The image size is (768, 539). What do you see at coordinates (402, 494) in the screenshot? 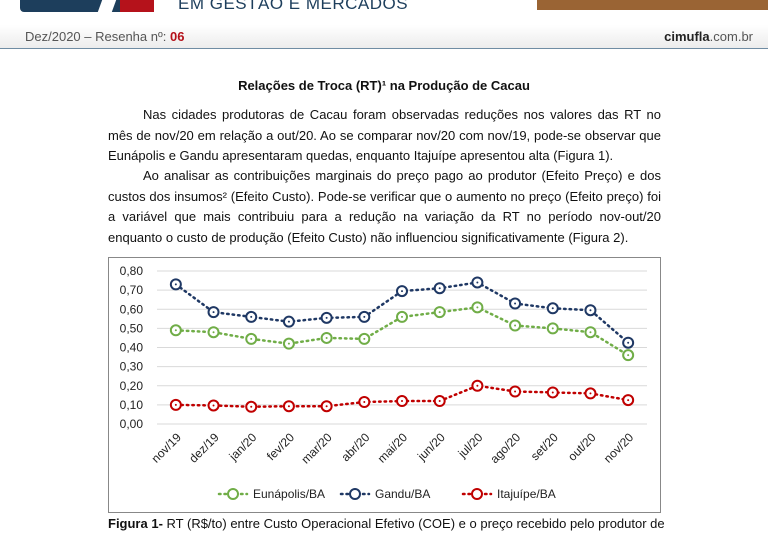
I see `legend-label: Gandu/BA` at bounding box center [402, 494].